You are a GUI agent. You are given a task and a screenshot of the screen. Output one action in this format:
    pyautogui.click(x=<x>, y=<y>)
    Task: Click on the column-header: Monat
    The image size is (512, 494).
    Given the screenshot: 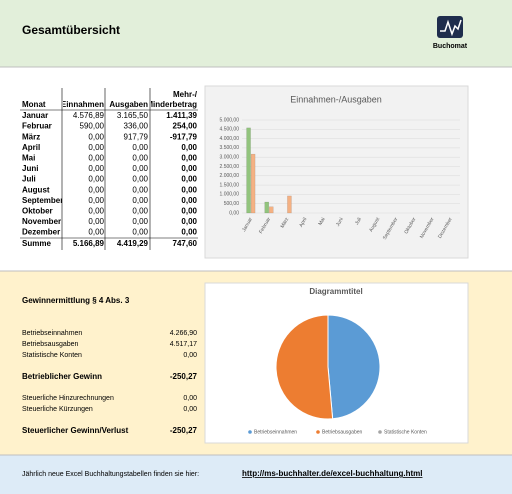 What is the action you would take?
    pyautogui.click(x=34, y=104)
    